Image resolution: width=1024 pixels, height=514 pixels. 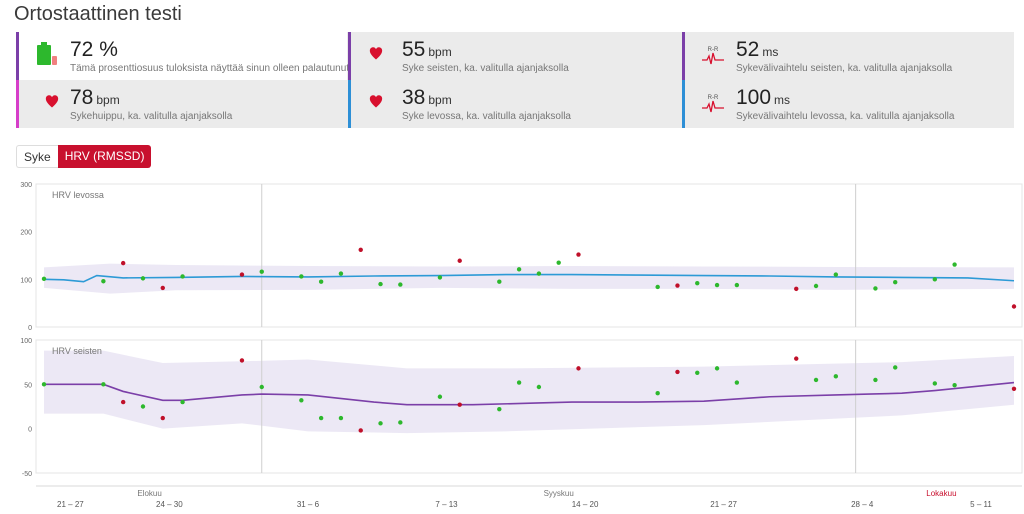 What do you see at coordinates (104, 156) in the screenshot?
I see `tab-hrv-rmssd: HRV (RMSSD)` at bounding box center [104, 156].